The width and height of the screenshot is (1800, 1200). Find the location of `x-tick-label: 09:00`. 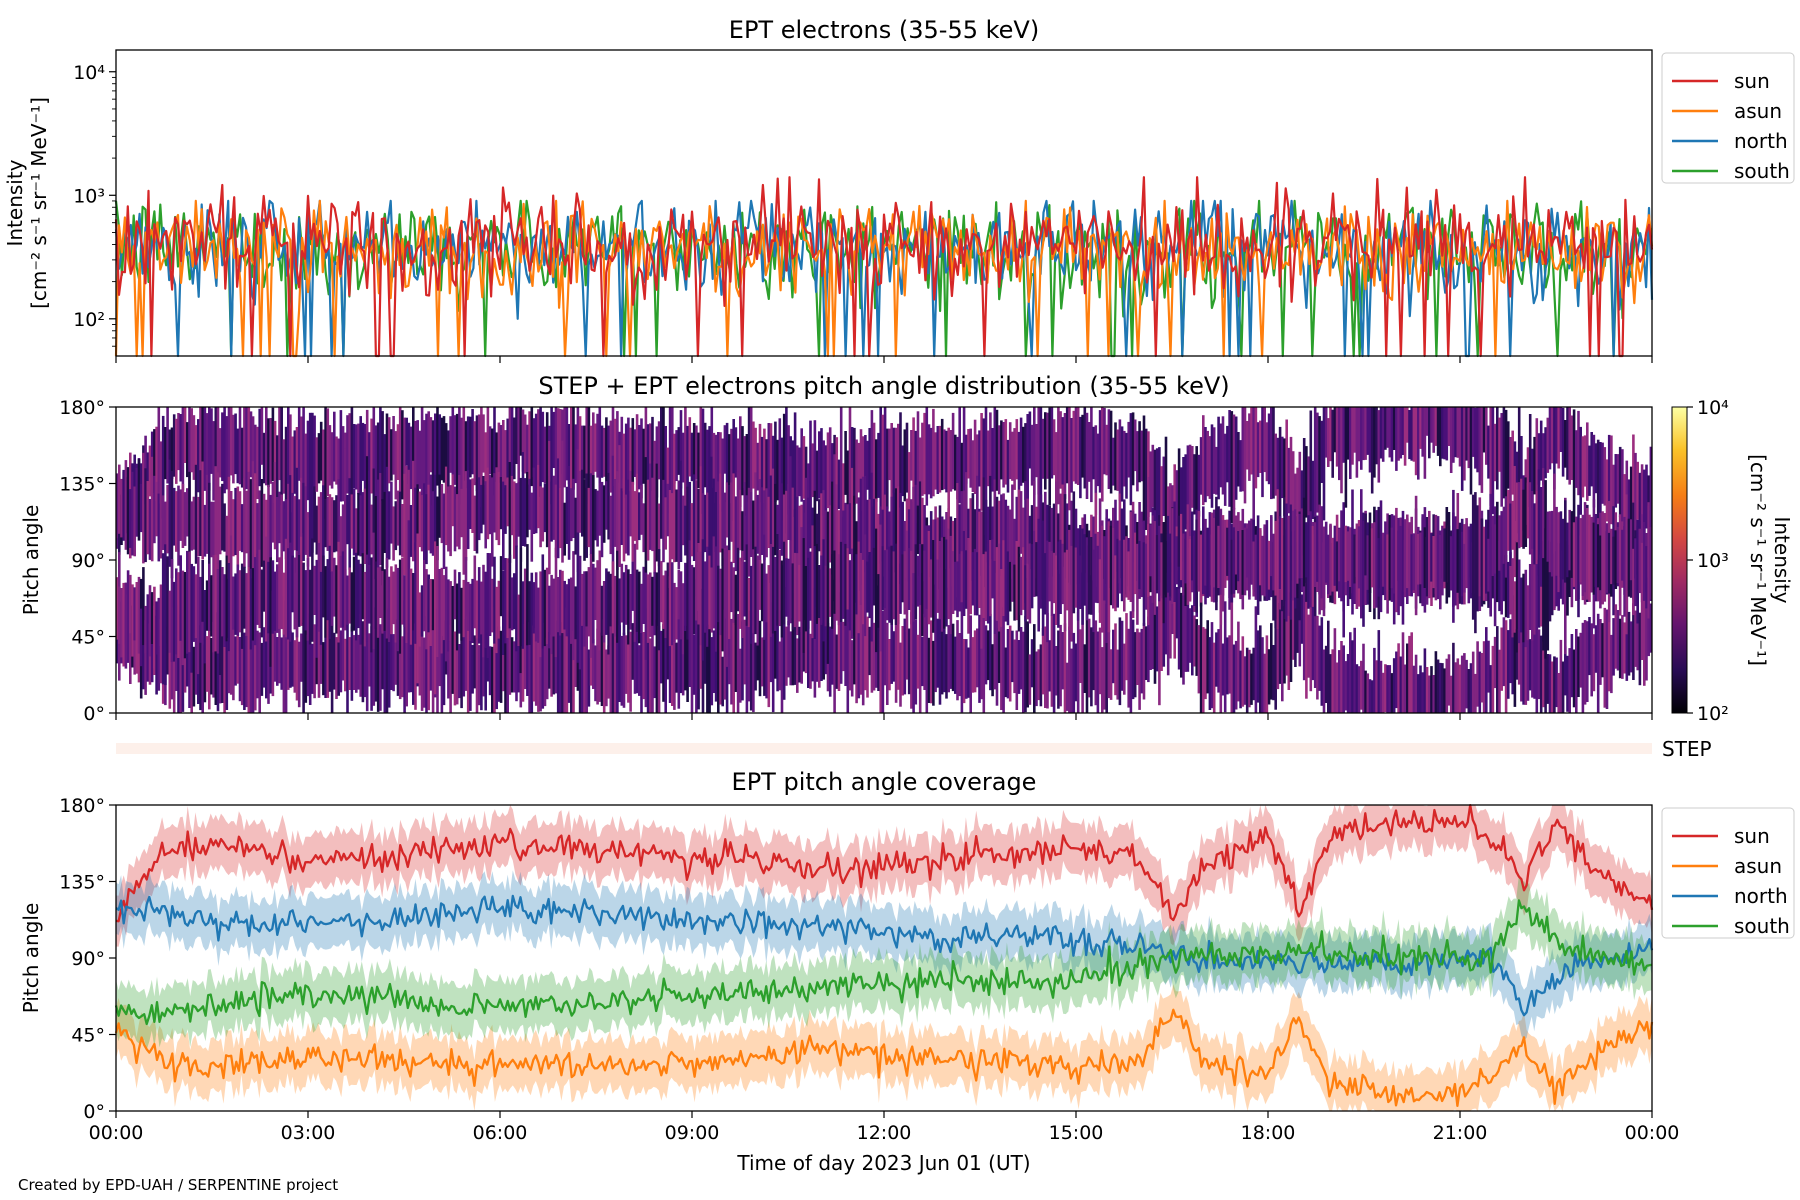

x-tick-label: 09:00 is located at coordinates (692, 1133).